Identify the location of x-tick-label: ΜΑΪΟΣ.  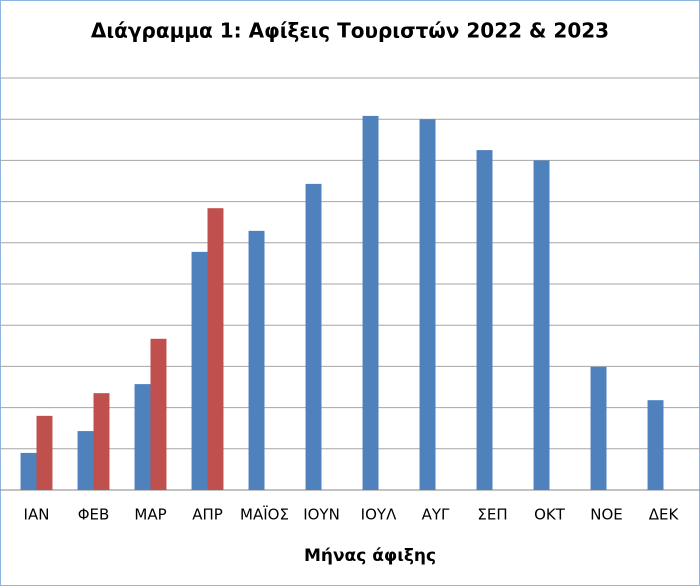
(264, 514).